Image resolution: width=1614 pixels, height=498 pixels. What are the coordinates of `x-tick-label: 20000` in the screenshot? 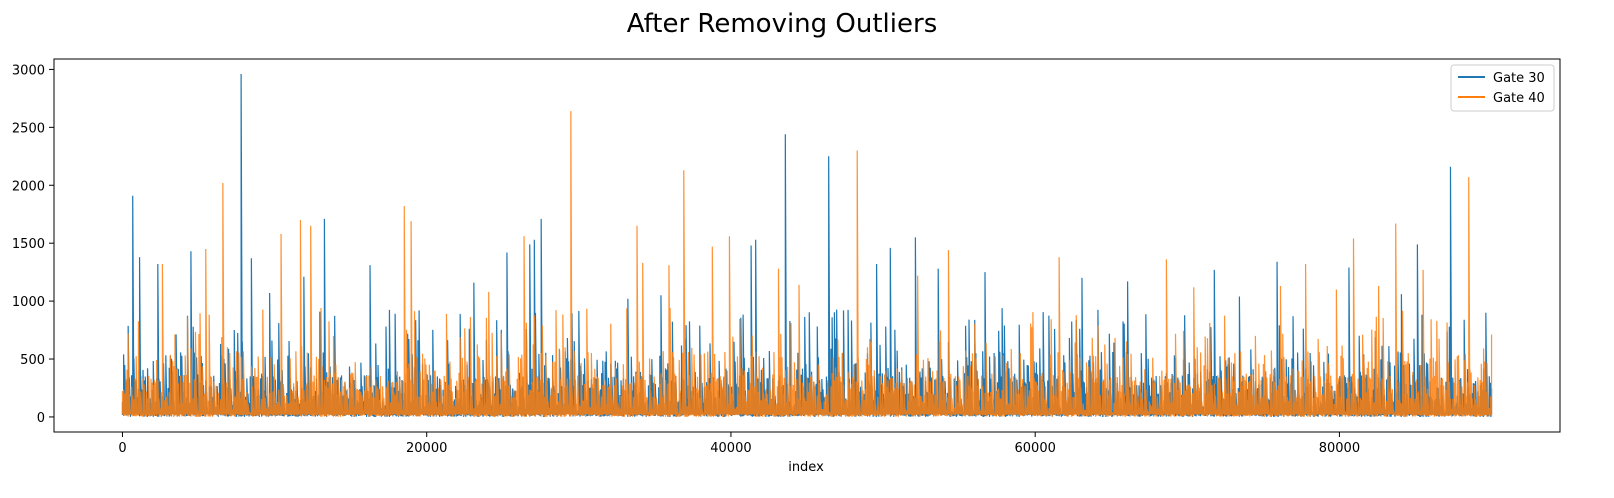 It's located at (426, 448).